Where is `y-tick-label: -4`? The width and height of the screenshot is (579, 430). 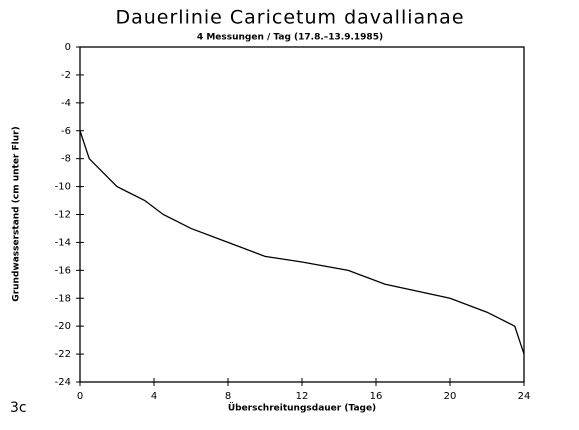 y-tick-label: -4 is located at coordinates (66, 103).